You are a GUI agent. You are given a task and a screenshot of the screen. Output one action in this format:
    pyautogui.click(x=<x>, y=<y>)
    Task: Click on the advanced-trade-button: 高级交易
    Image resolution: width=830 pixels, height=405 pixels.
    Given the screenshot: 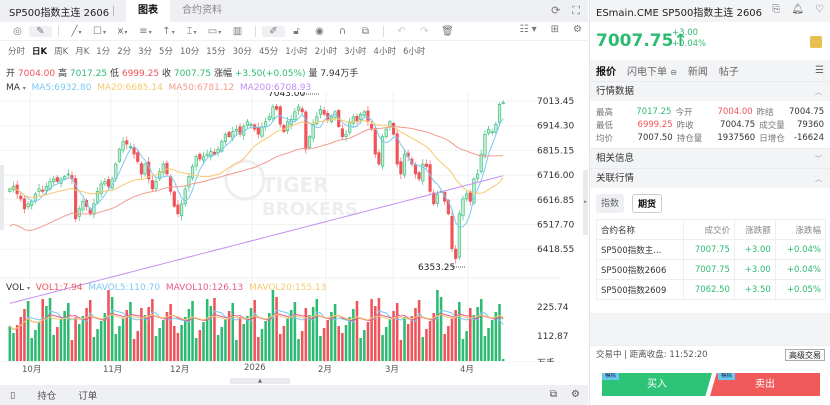 What is the action you would take?
    pyautogui.click(x=805, y=355)
    